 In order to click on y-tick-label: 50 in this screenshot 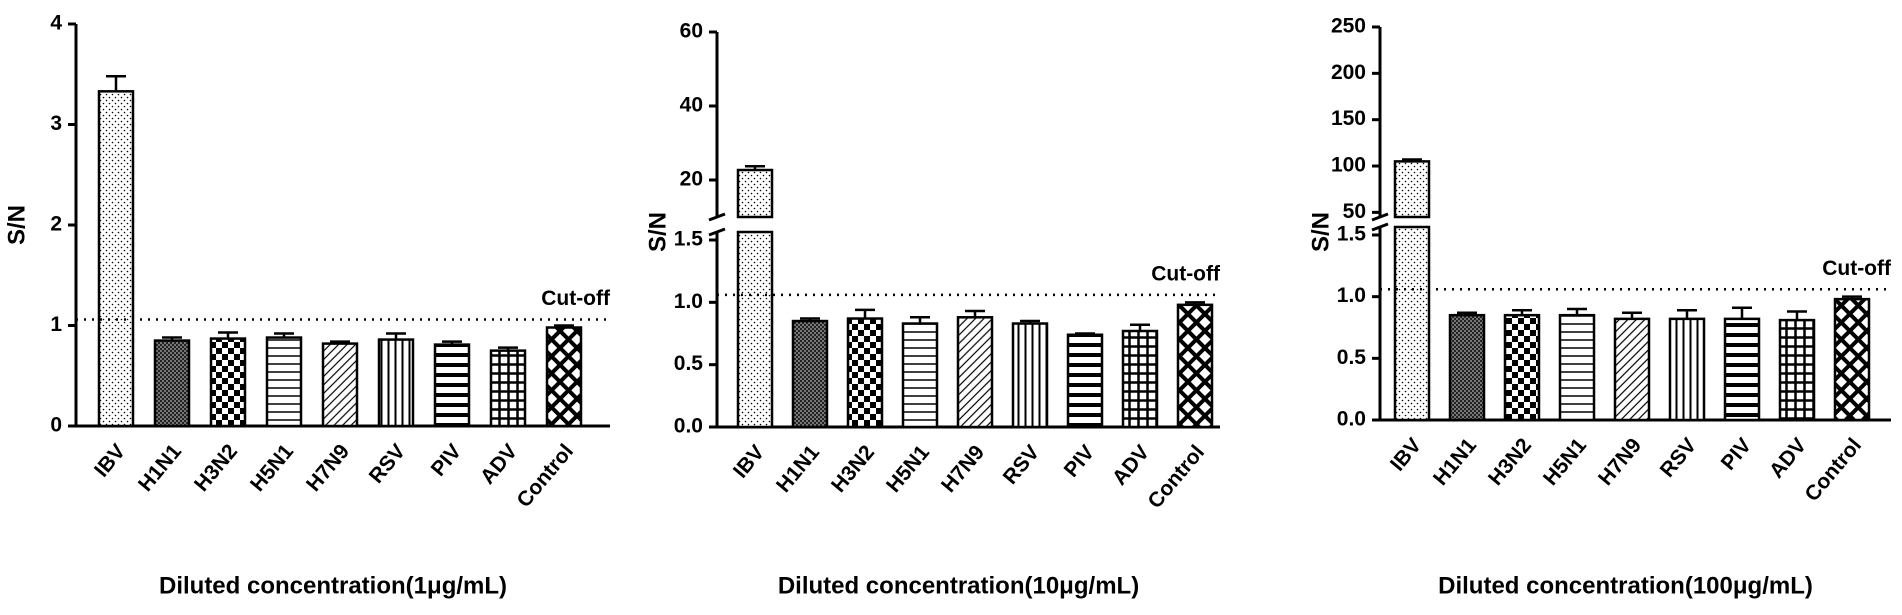, I will do `click(1354, 211)`.